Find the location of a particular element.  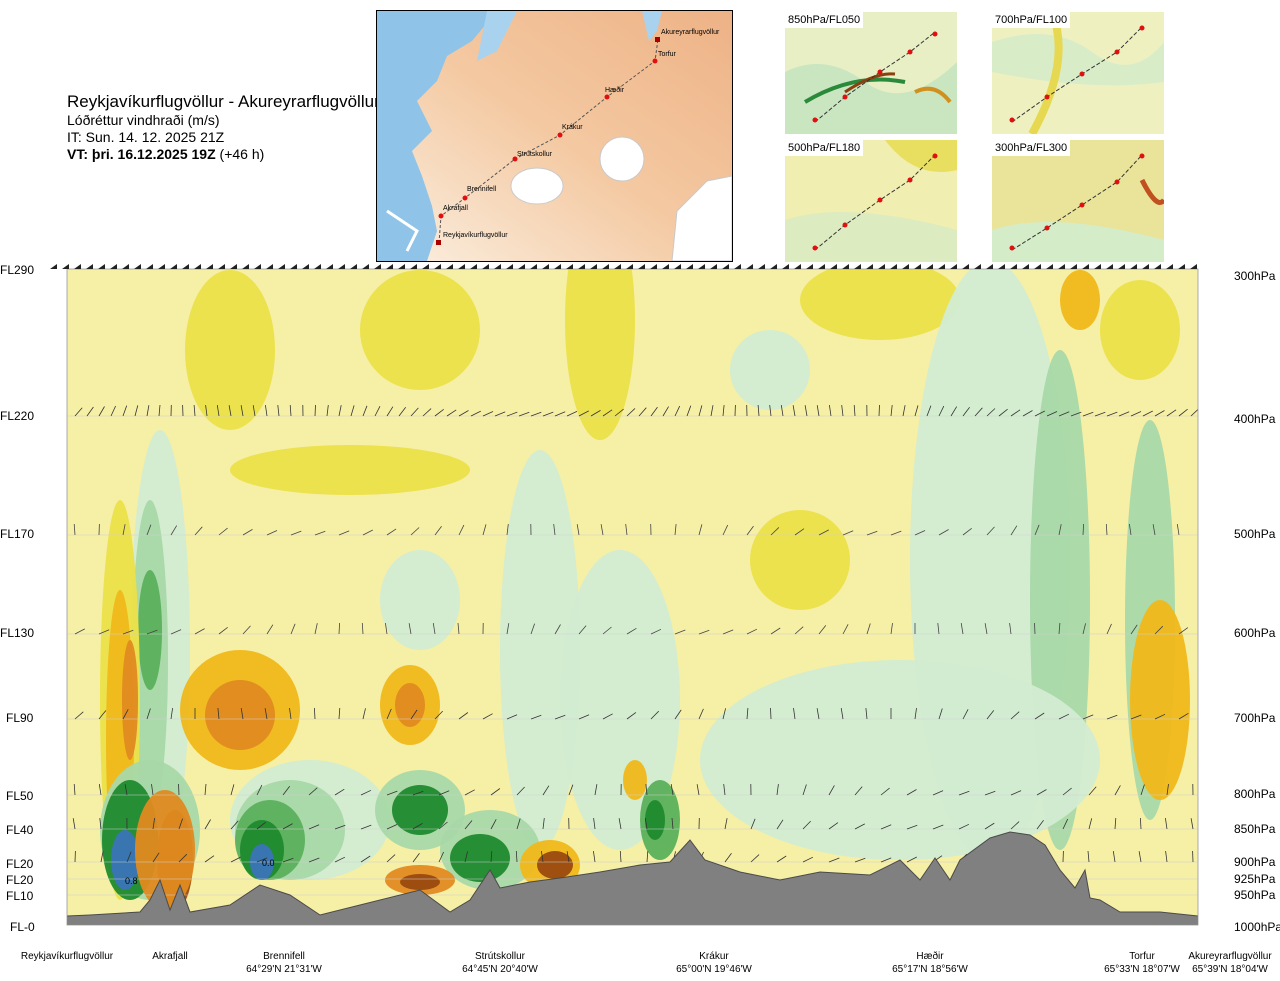

station-coord: 65°00'N 19°46'W is located at coordinates (714, 969).